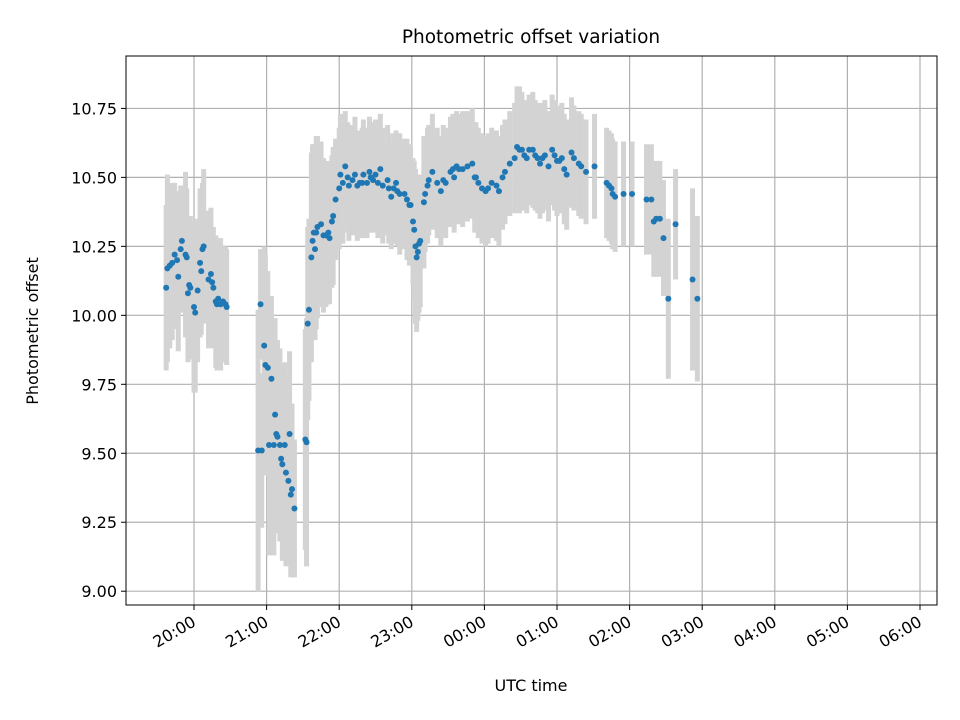  What do you see at coordinates (99, 453) in the screenshot?
I see `y-tick-label: 9.50` at bounding box center [99, 453].